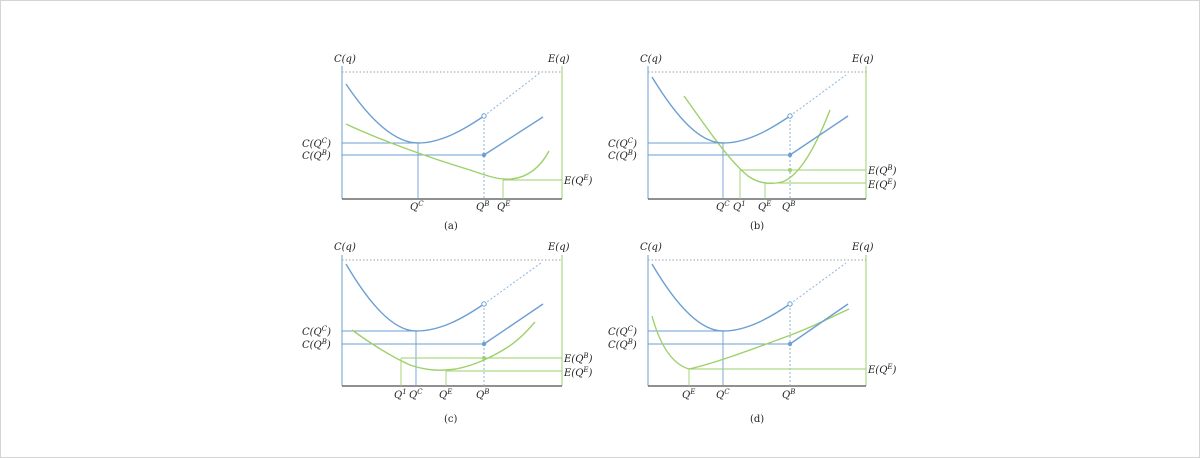  Describe the element at coordinates (451, 226) in the screenshot. I see `caption-a: (a)` at that location.